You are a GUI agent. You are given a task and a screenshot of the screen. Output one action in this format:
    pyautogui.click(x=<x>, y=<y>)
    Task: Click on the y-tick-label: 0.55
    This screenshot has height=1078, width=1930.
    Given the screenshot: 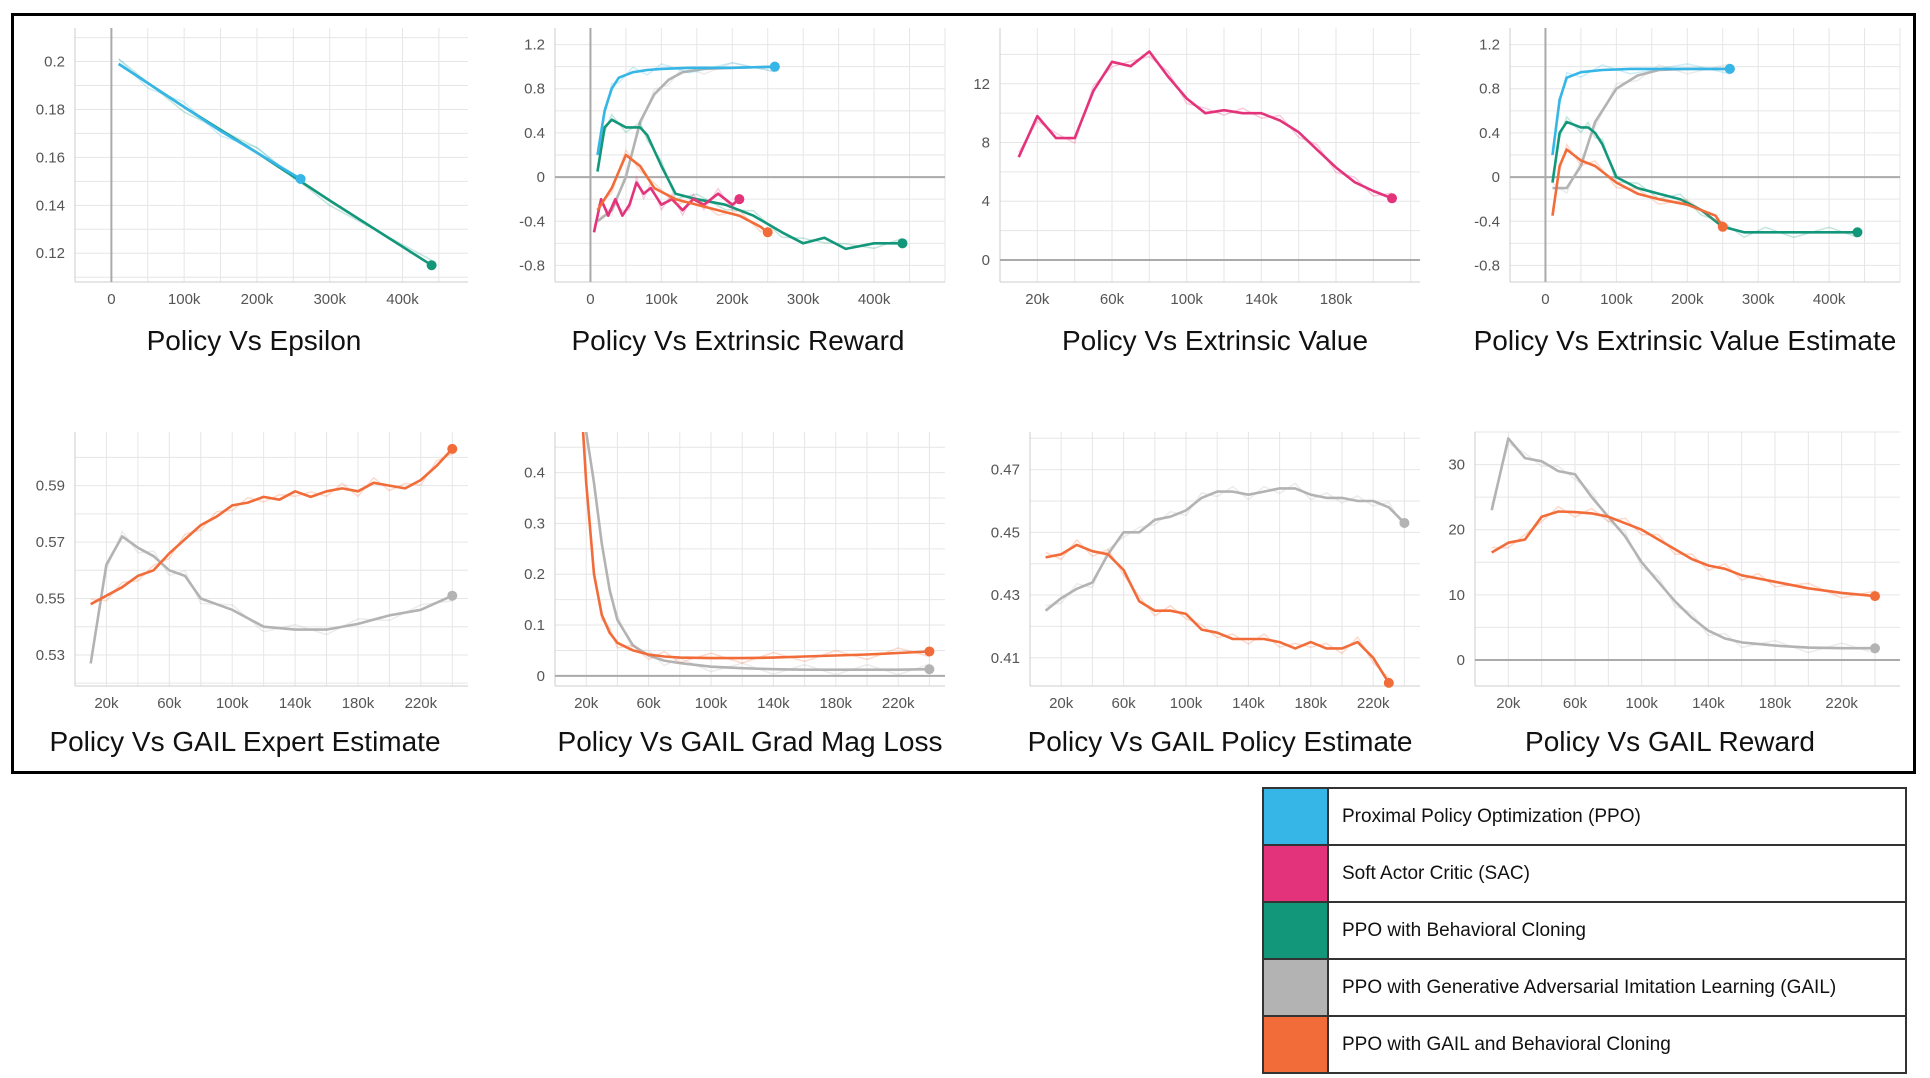 What is the action you would take?
    pyautogui.click(x=50, y=599)
    